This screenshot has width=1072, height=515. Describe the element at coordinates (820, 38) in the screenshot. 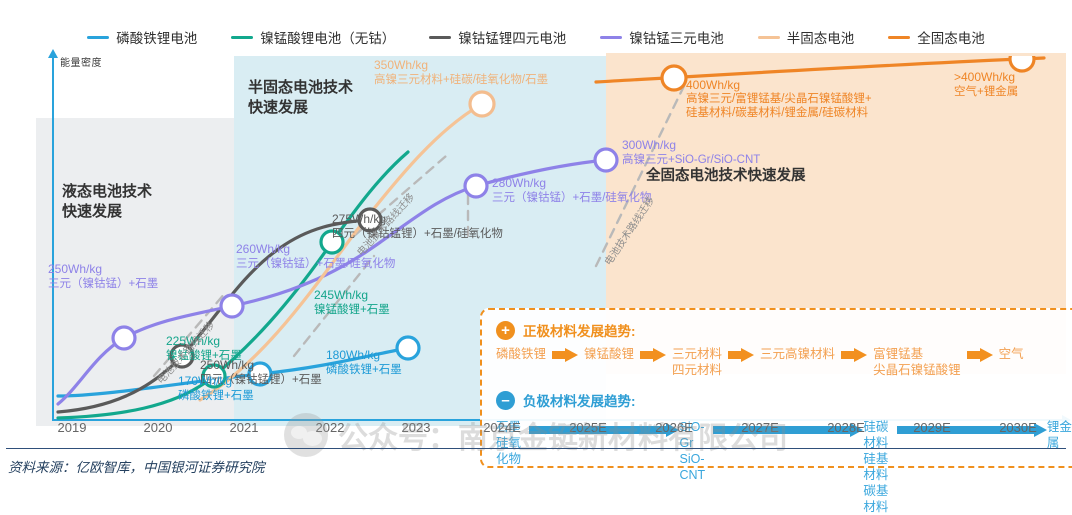

I see `legend-label: 半固态电池` at that location.